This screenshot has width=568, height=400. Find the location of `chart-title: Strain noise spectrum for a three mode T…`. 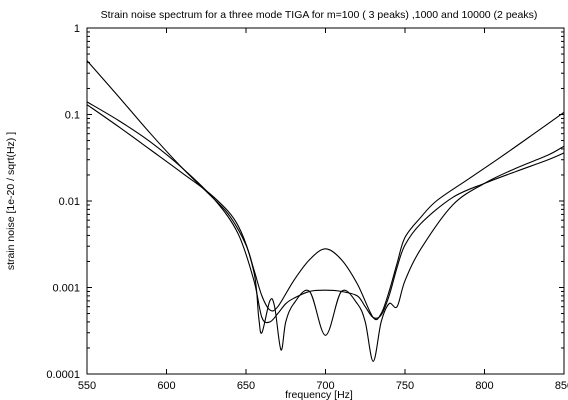

chart-title: Strain noise spectrum for a three mode T… is located at coordinates (319, 15).